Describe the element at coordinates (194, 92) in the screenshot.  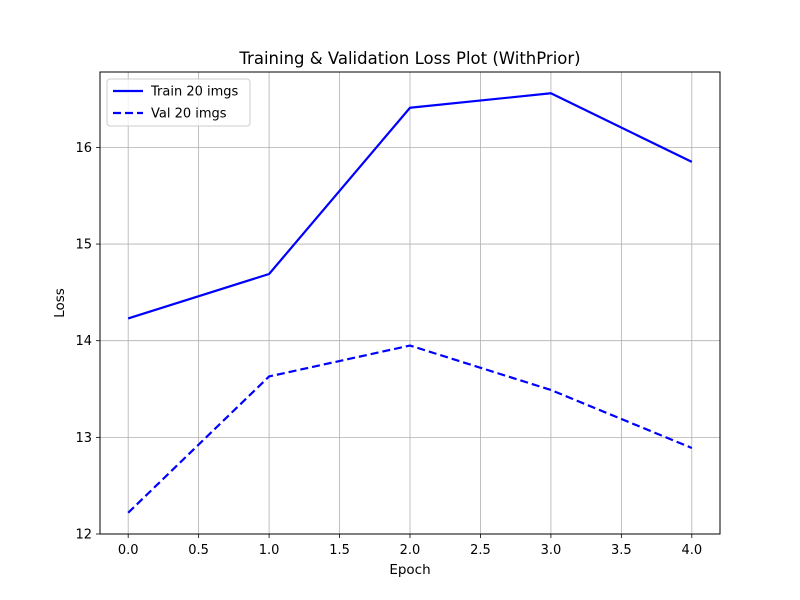
I see `legend-label: Train 20 imgs` at that location.